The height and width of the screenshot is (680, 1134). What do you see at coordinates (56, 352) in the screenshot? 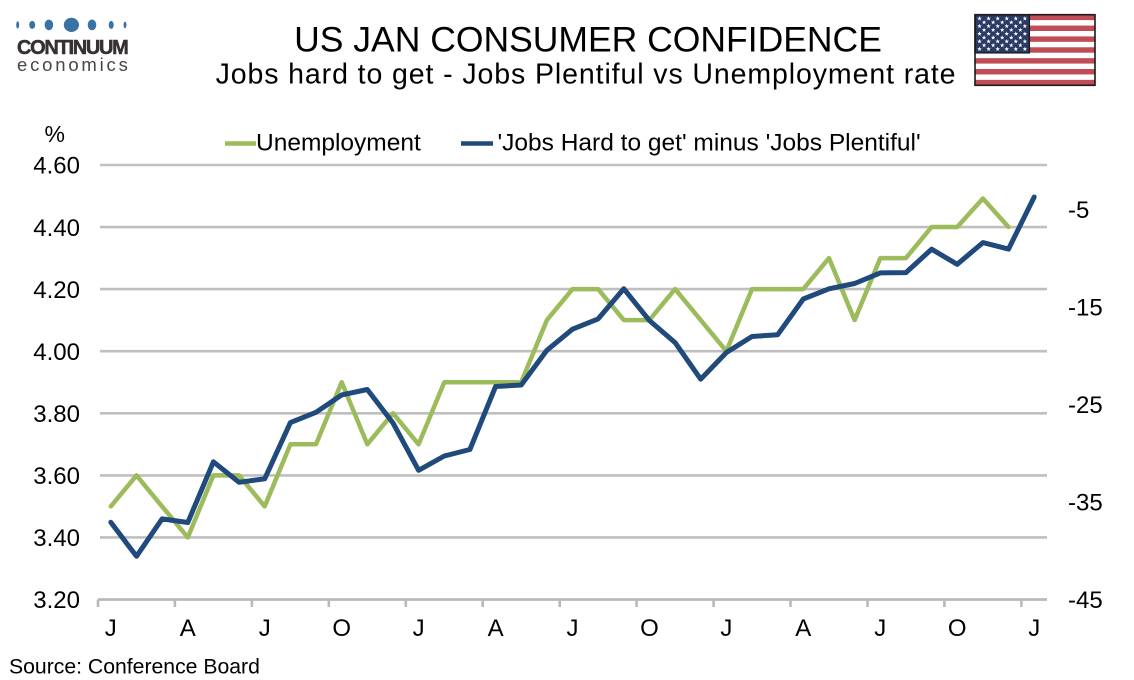
I see `svg-text: 4.00` at bounding box center [56, 352].